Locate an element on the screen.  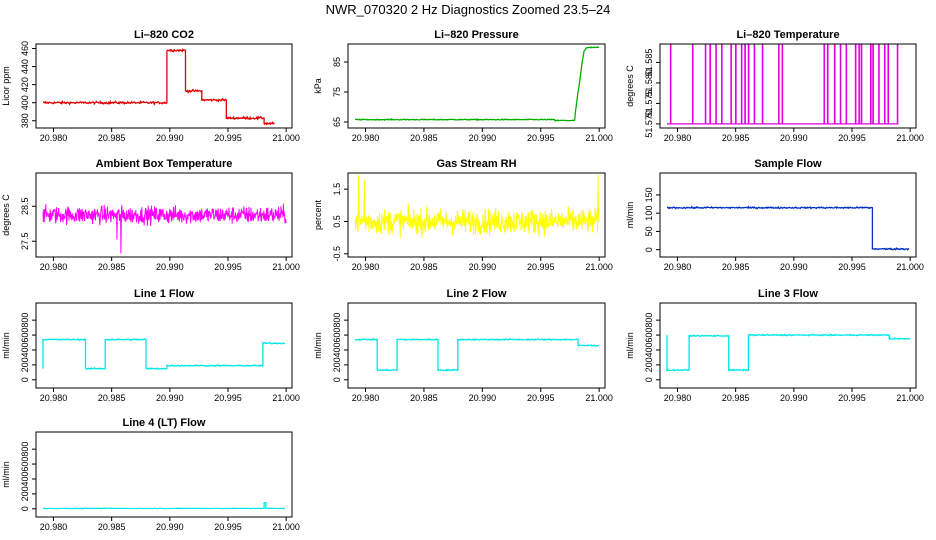
y-tick-label: 51.570 is located at coordinates (649, 124).